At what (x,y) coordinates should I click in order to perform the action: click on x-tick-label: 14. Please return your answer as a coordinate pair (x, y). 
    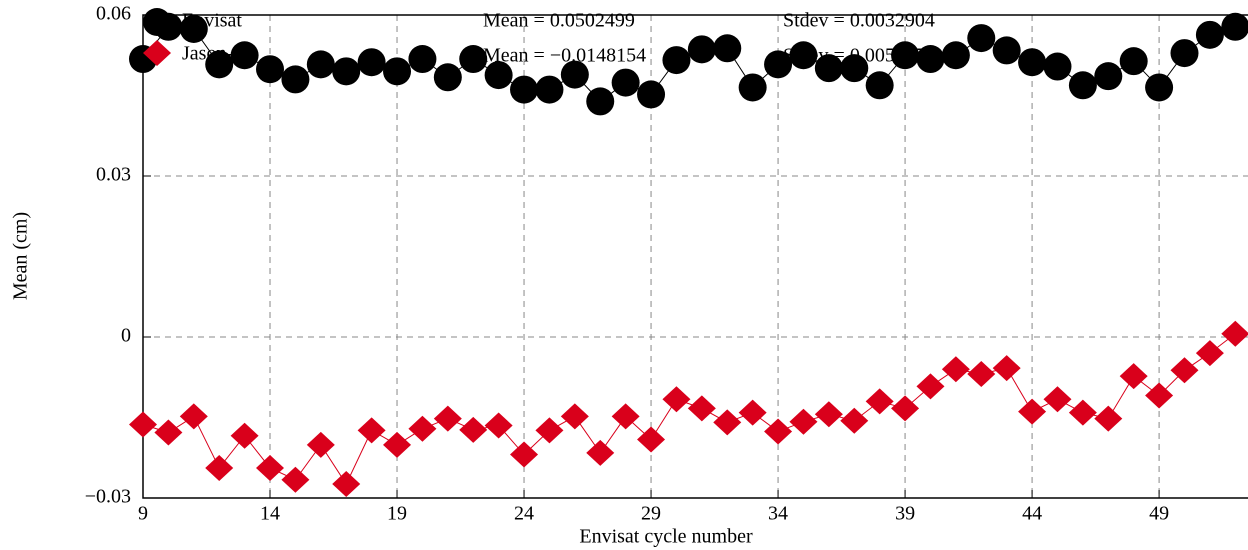
    Looking at the image, I should click on (270, 514).